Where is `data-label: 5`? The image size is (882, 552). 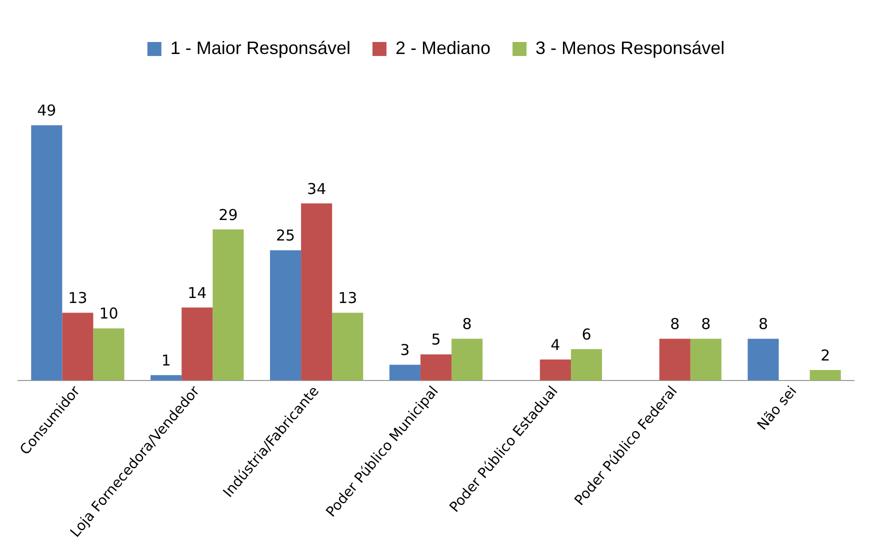
data-label: 5 is located at coordinates (436, 339).